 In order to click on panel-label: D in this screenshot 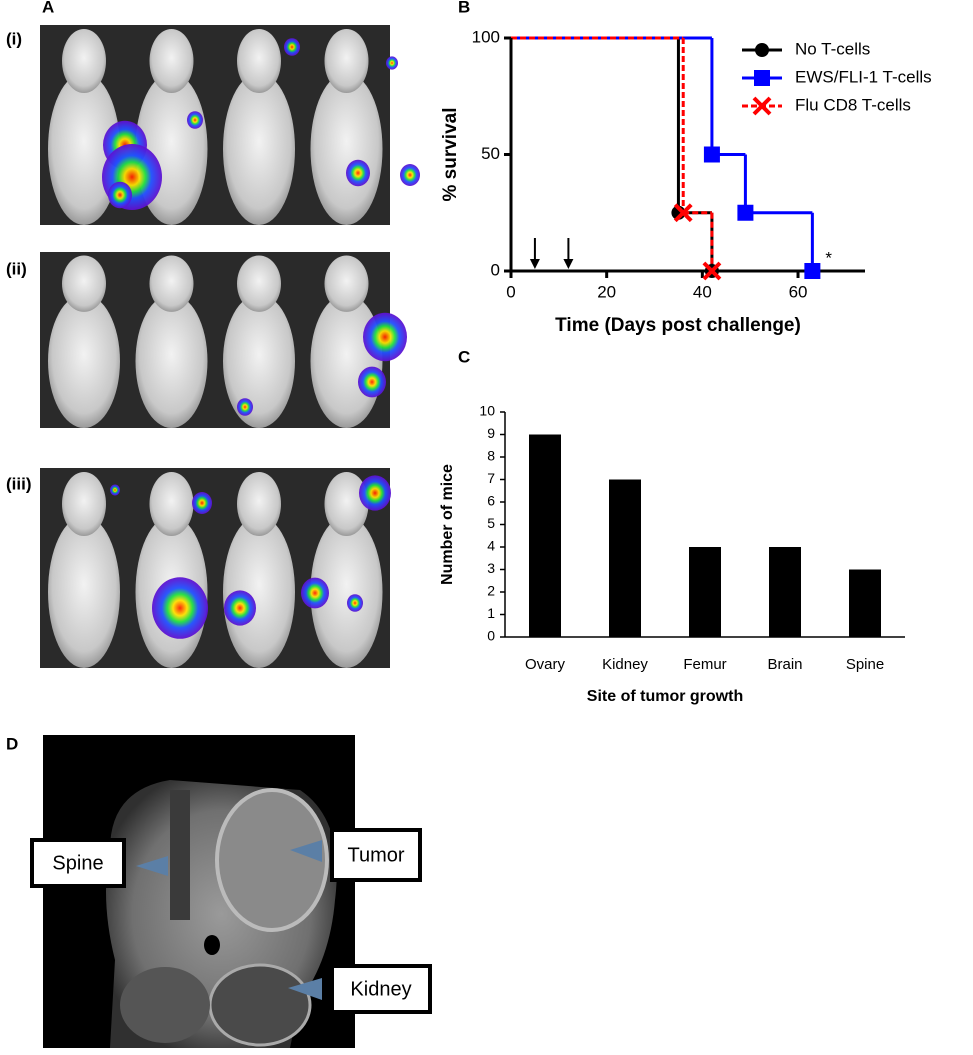, I will do `click(12, 743)`.